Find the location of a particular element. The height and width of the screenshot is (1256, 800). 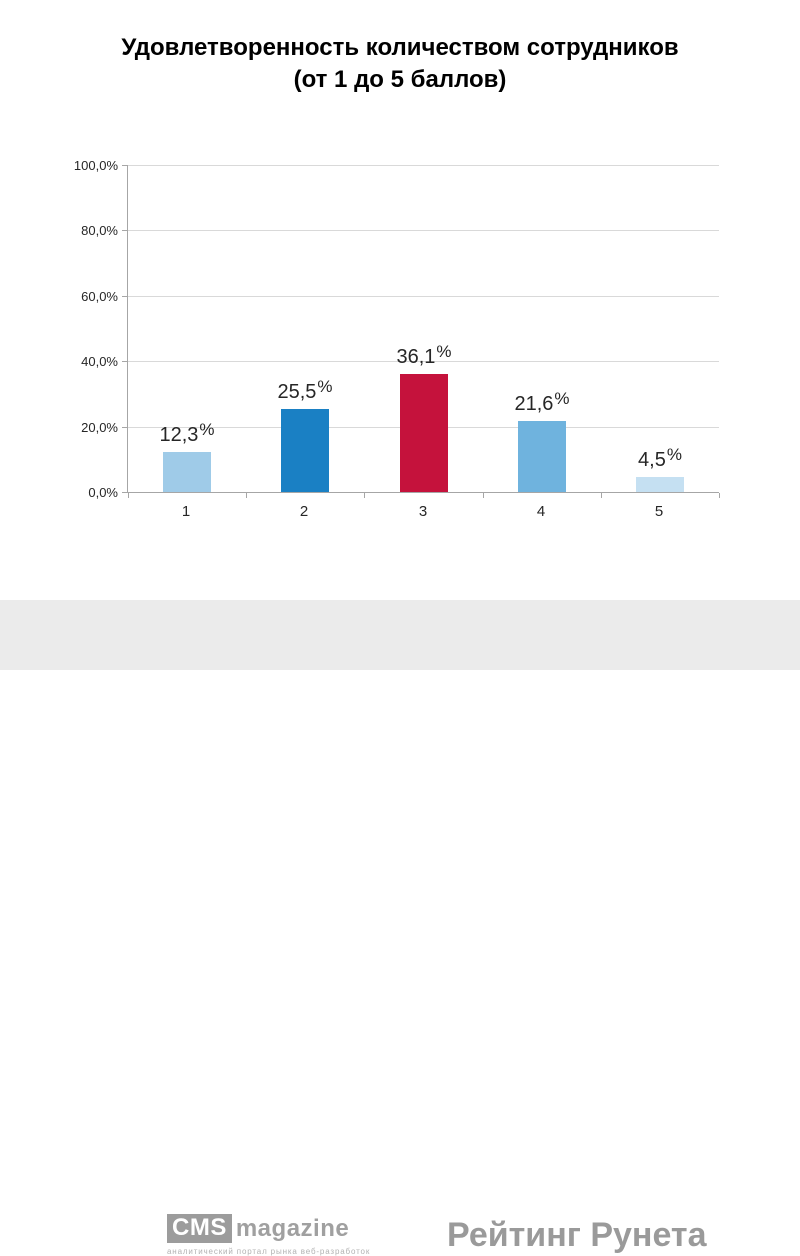

value-label-5: 4,5% is located at coordinates (660, 458).